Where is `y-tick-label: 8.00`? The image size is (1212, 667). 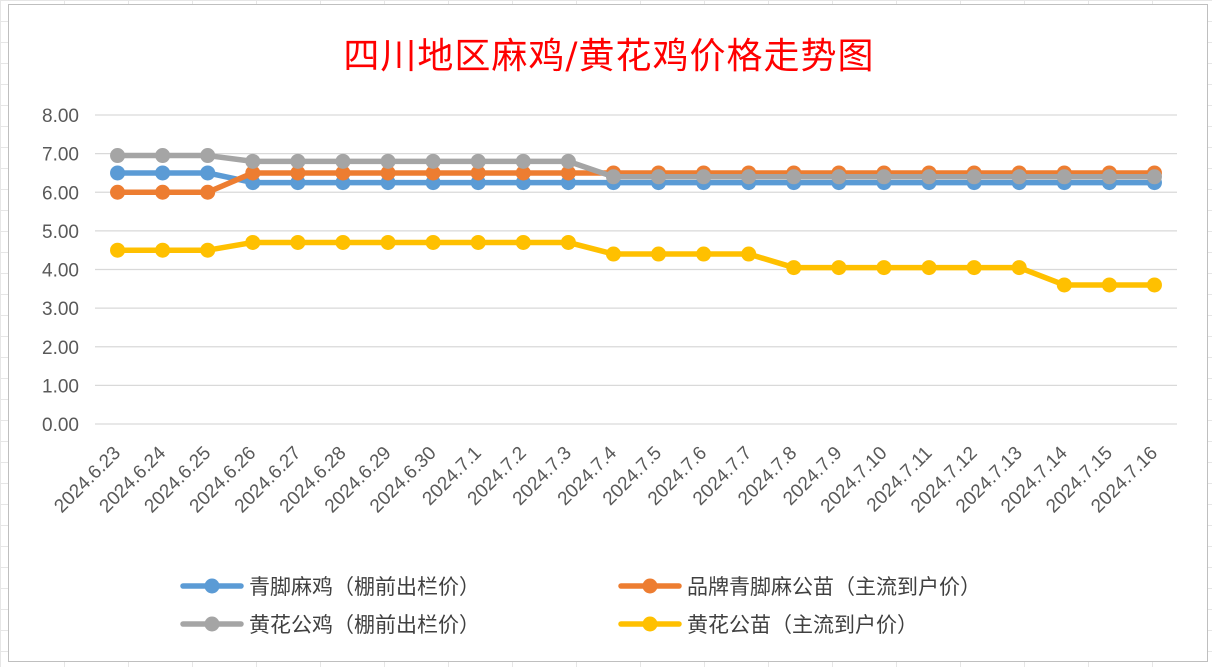 y-tick-label: 8.00 is located at coordinates (60, 116).